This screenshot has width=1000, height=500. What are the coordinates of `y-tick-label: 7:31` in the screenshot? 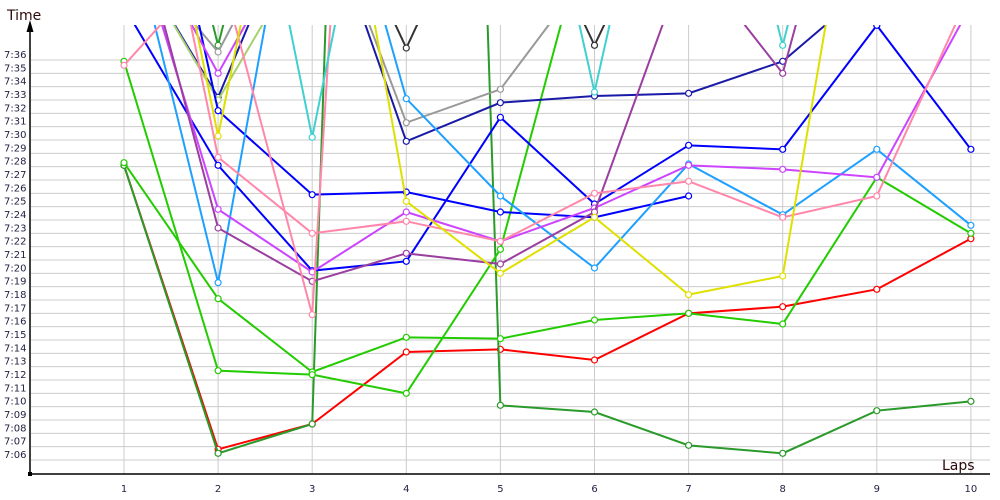 It's located at (15, 122).